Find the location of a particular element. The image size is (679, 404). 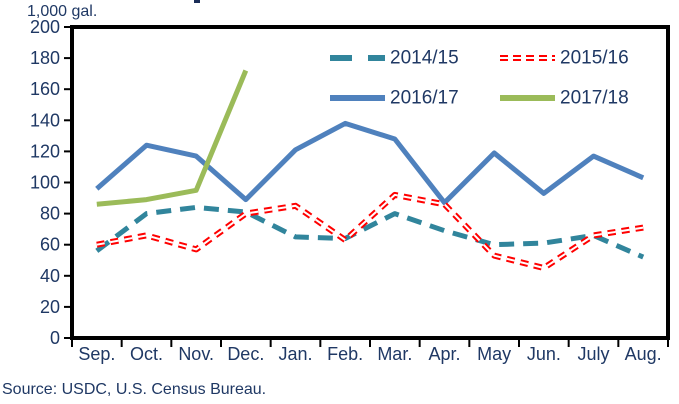

y-tick-label: 80 is located at coordinates (50, 214).